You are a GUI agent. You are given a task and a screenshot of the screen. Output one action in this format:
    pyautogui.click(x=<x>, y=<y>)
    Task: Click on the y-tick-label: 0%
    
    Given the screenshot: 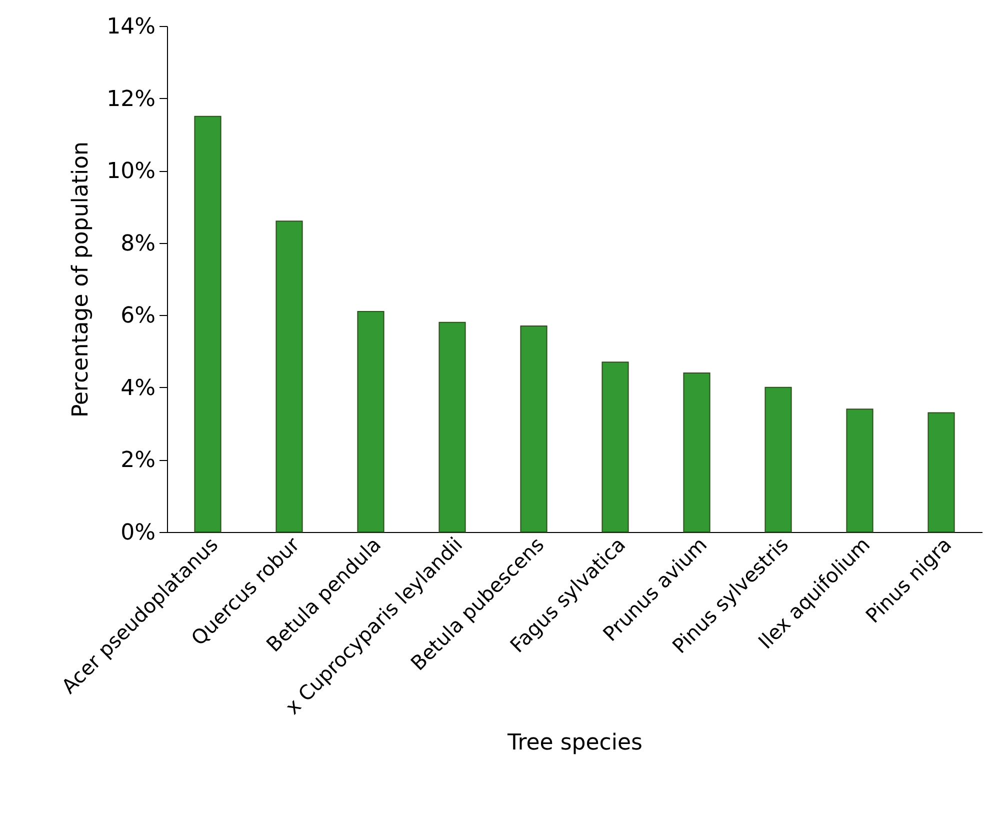 What is the action you would take?
    pyautogui.click(x=138, y=533)
    